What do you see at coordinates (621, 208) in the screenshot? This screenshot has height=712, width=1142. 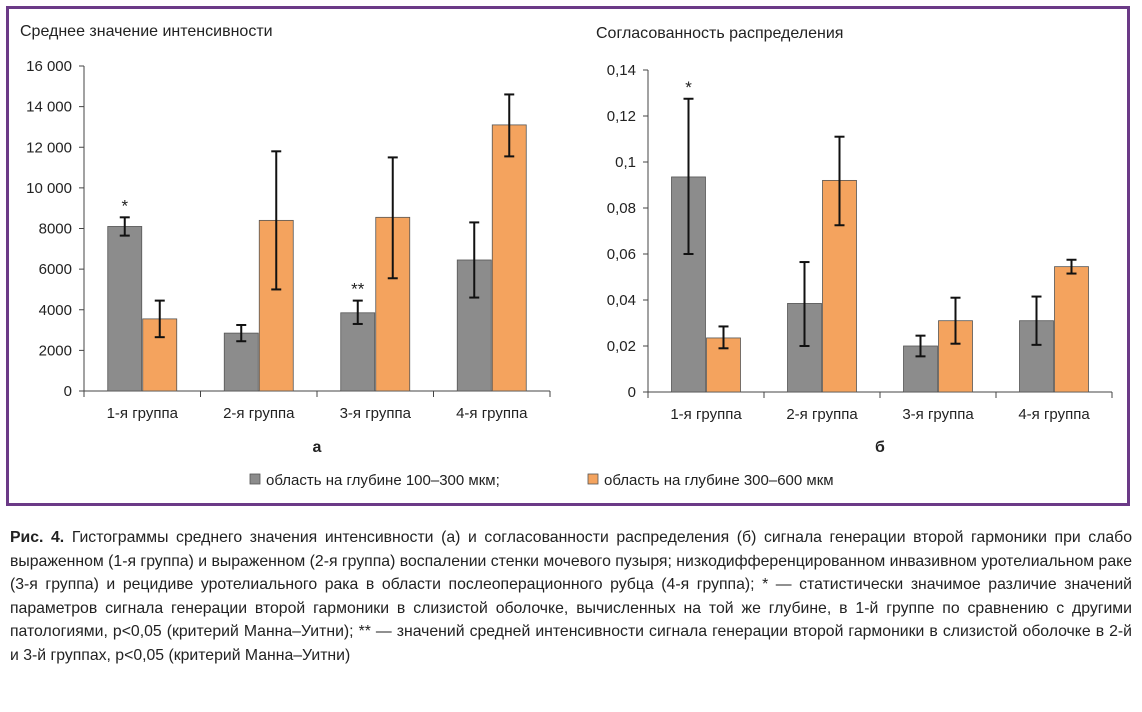 I see `y-tick-label: 0,08` at bounding box center [621, 208].